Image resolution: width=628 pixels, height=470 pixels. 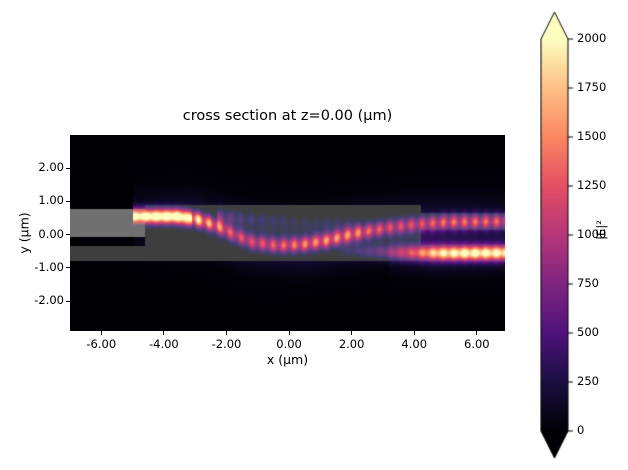 I want to click on x-tick-label: -6.00, so click(x=101, y=344).